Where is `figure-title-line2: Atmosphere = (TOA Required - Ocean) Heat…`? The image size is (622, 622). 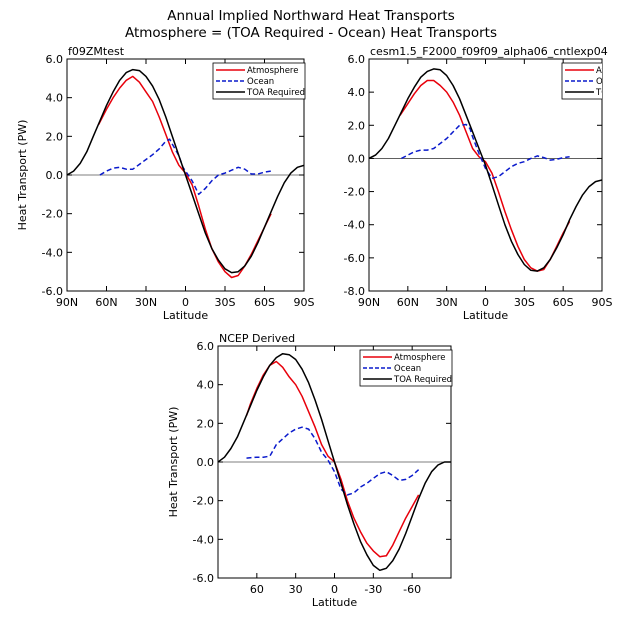 figure-title-line2: Atmosphere = (TOA Required - Ocean) Heat… is located at coordinates (311, 33).